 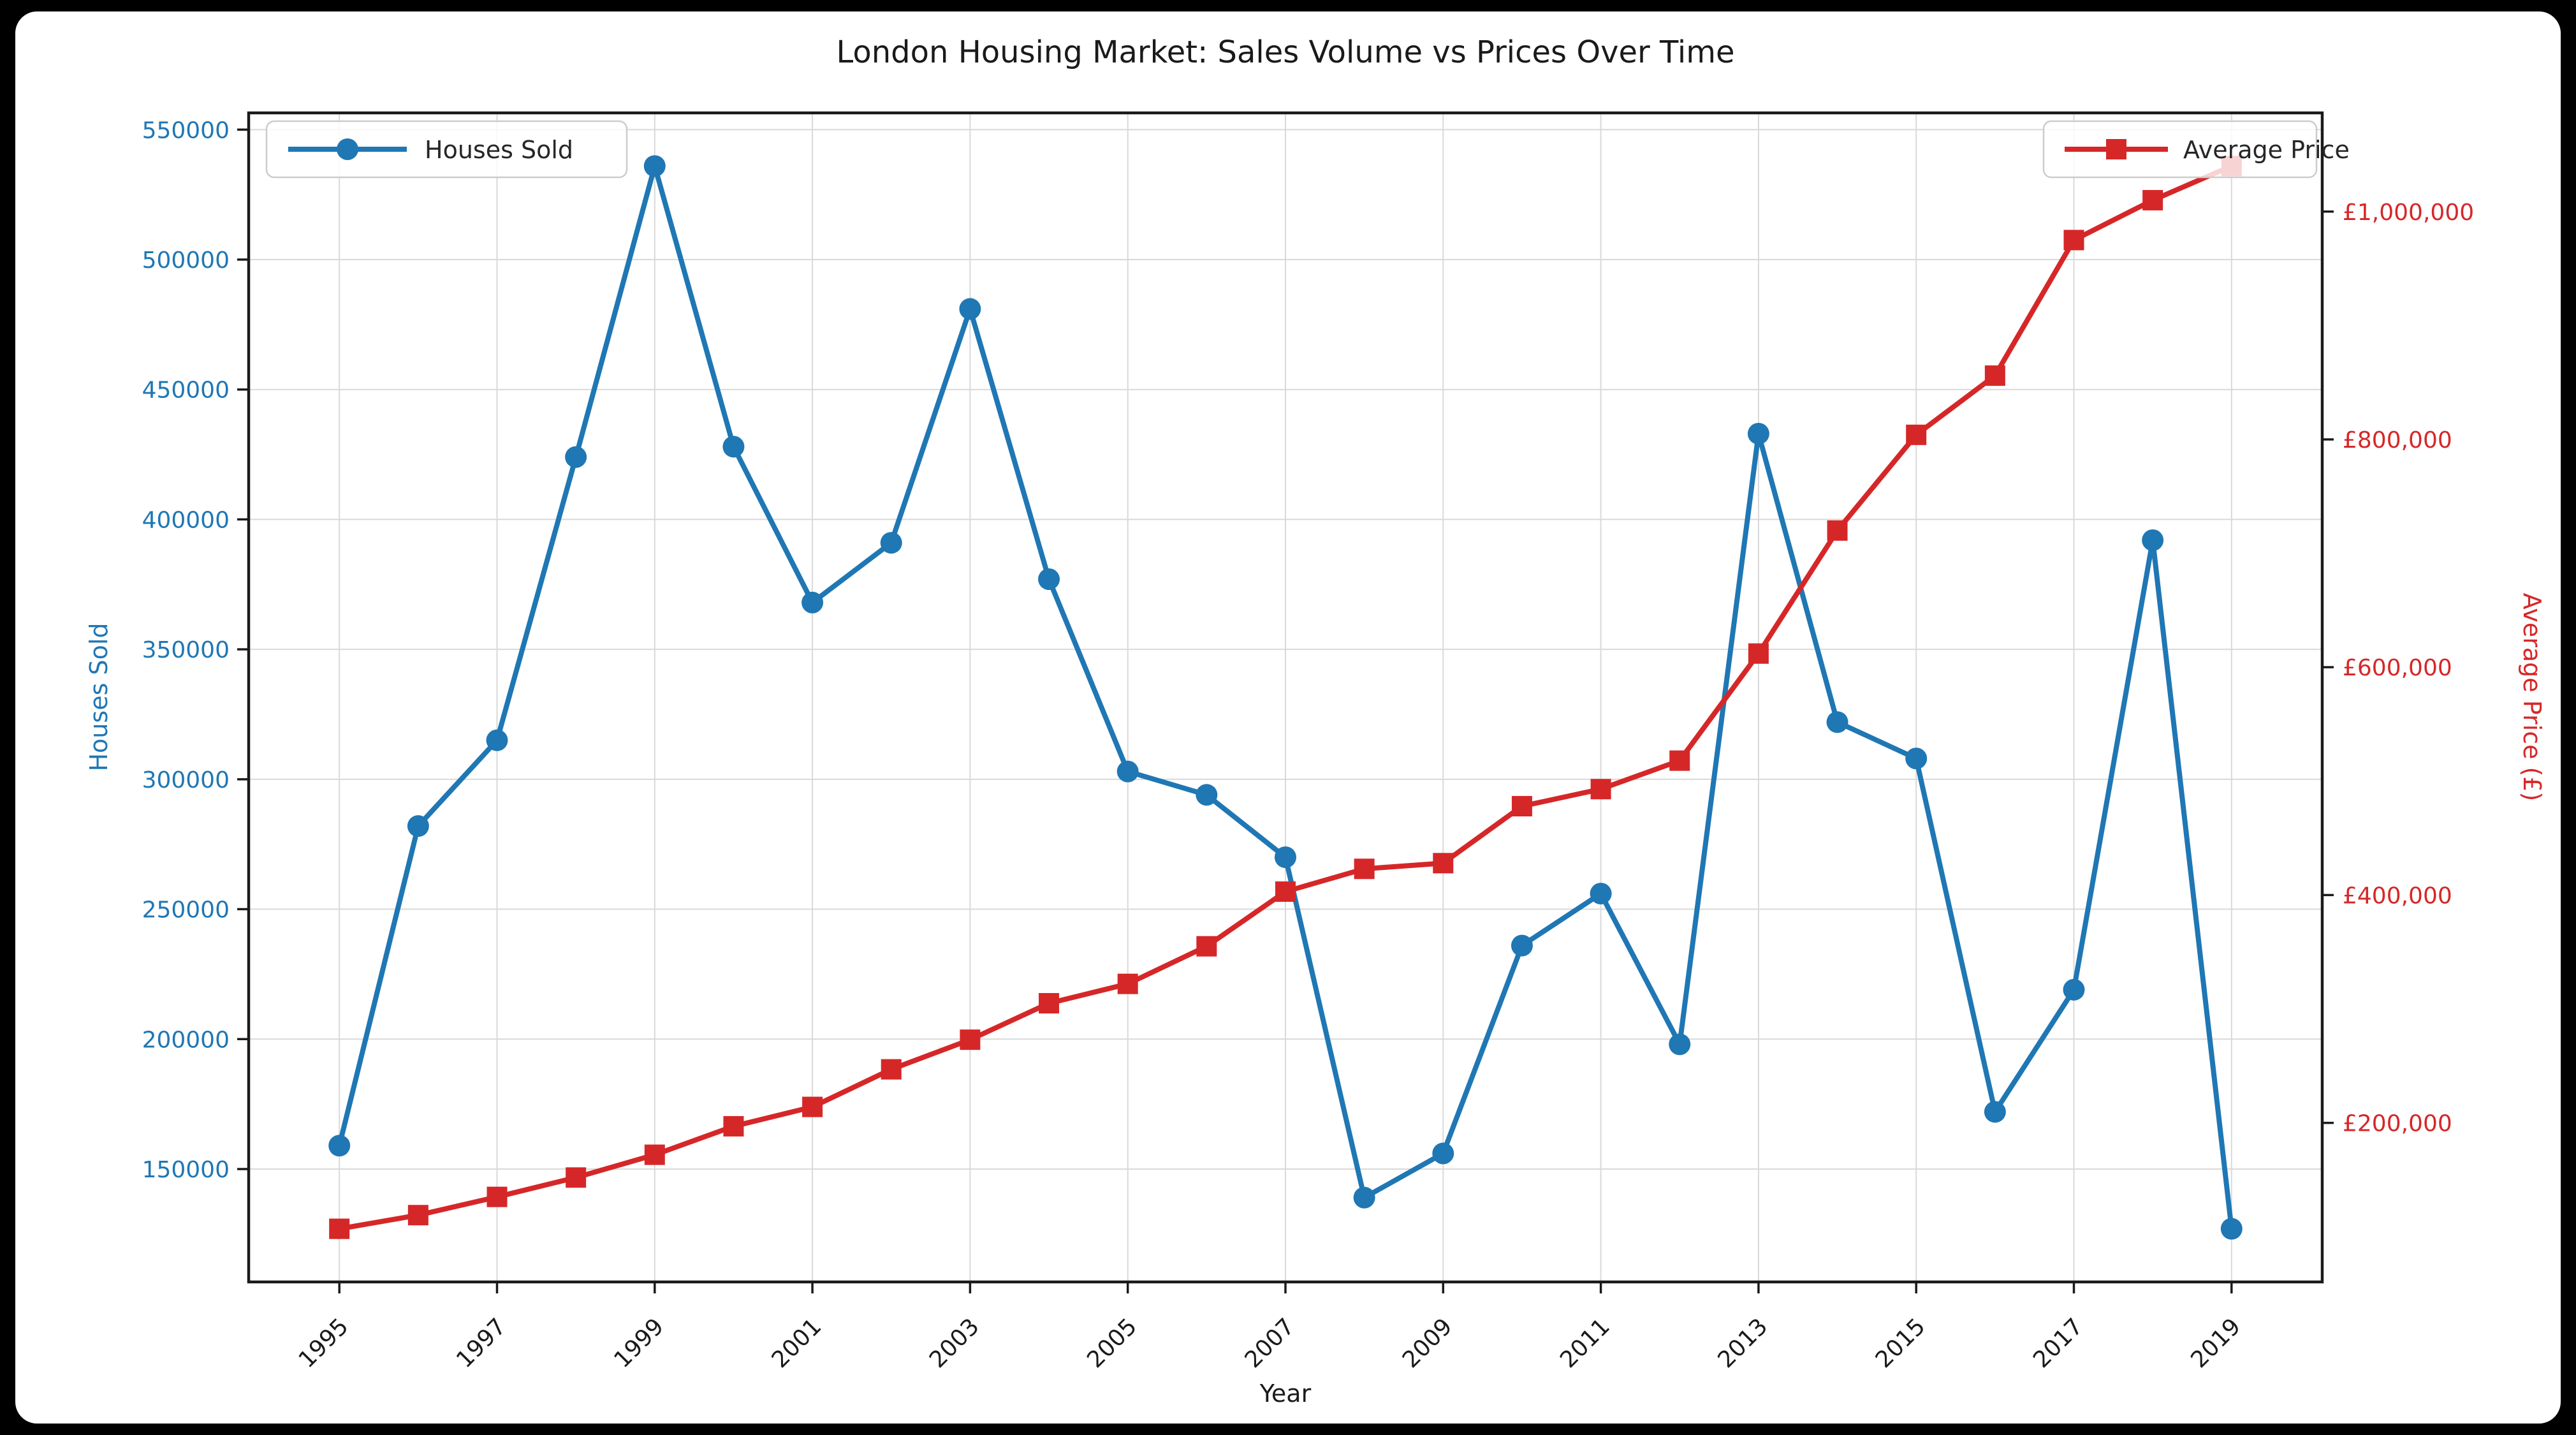 What do you see at coordinates (1600, 789) in the screenshot?
I see `average-price-point-2011` at bounding box center [1600, 789].